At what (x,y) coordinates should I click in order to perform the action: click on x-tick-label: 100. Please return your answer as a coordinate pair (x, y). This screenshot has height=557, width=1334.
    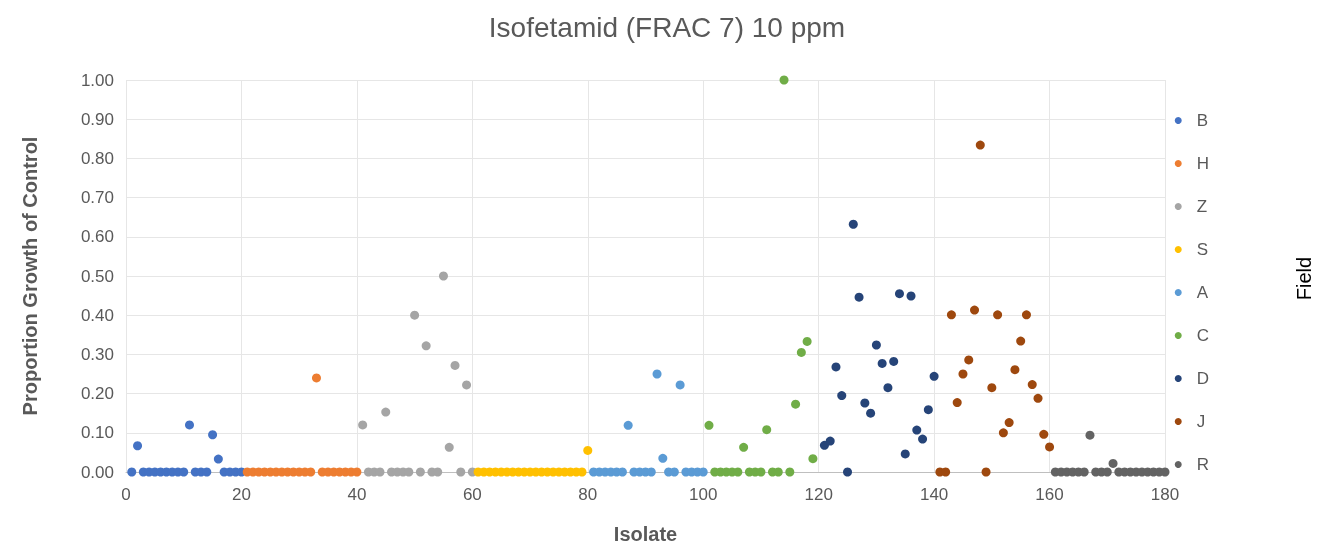
    Looking at the image, I should click on (703, 494).